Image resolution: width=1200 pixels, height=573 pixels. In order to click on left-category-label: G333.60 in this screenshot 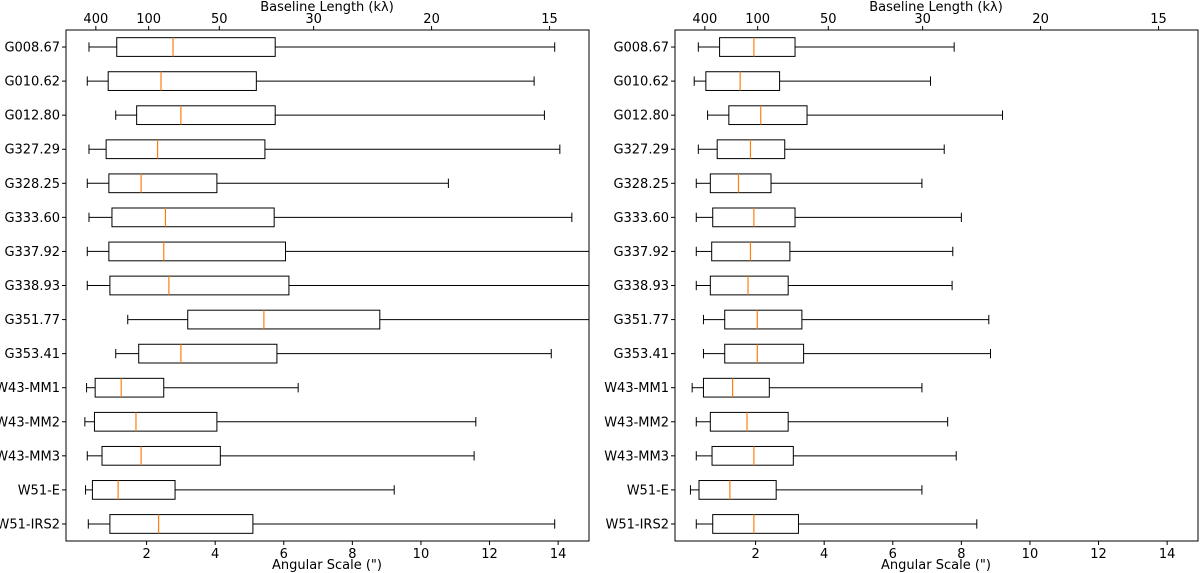, I will do `click(32, 218)`.